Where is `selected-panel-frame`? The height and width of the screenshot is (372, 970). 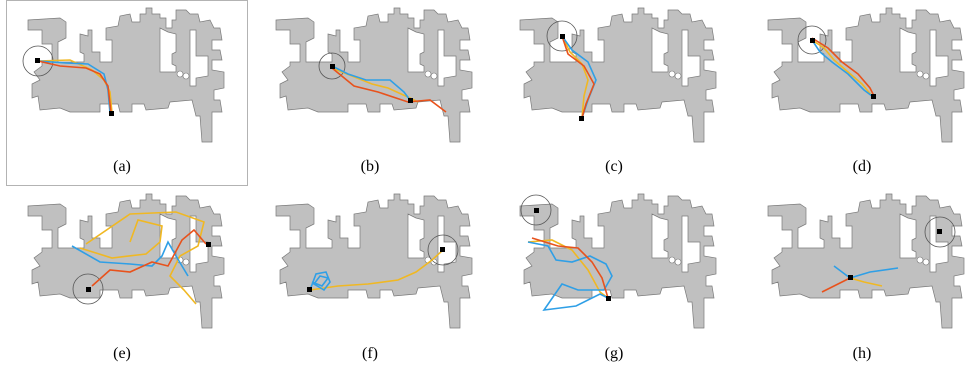
selected-panel-frame is located at coordinates (127, 93).